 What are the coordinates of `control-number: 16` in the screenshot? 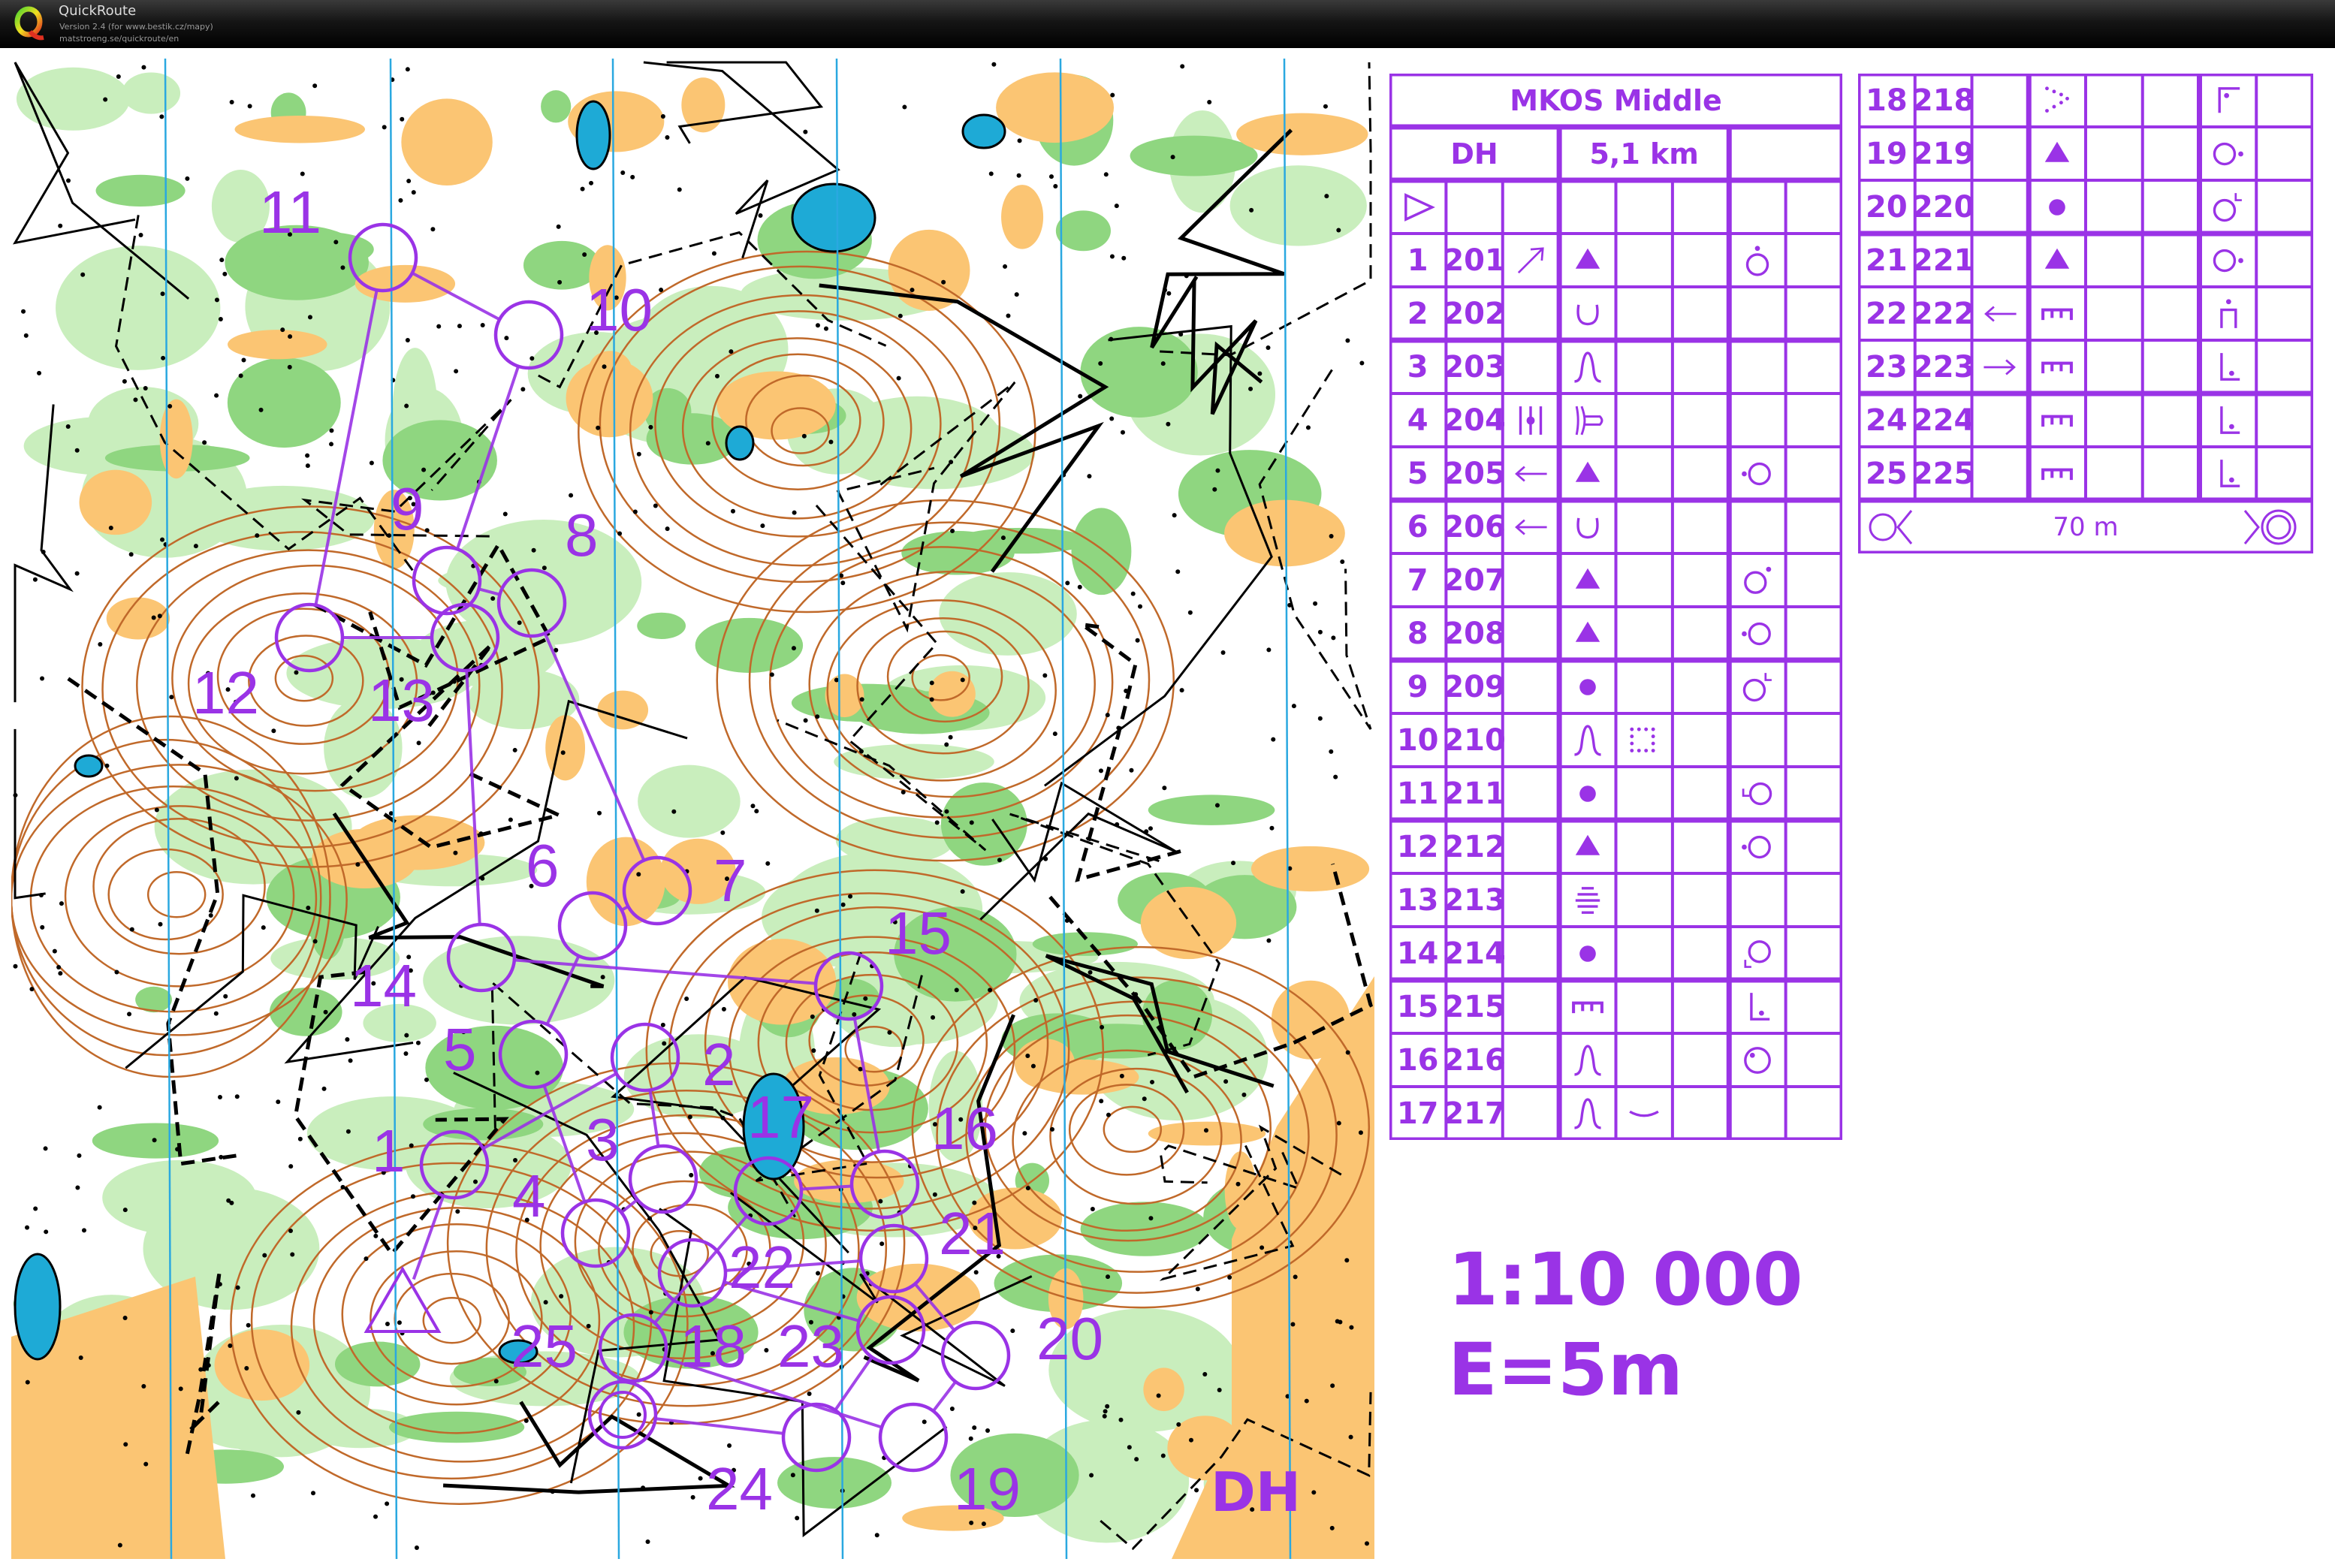 It's located at (965, 1129).